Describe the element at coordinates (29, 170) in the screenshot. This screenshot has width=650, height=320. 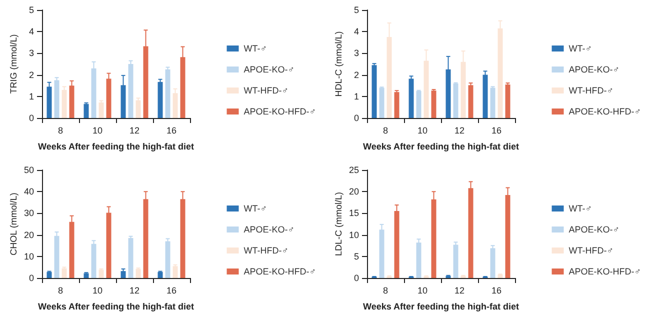
I see `y-tick-label: 50` at that location.